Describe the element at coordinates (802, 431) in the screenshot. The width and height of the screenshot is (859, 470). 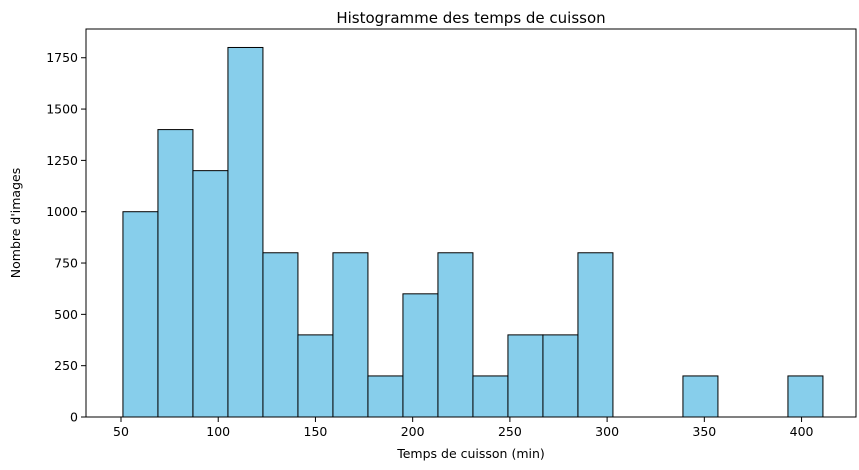
I see `x-tick-label: 400` at that location.